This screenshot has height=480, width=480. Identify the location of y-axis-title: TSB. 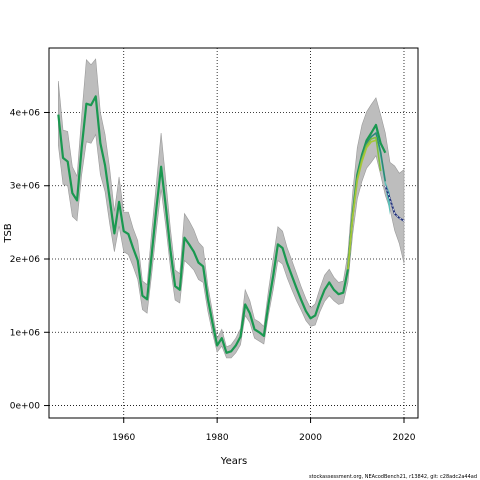
(8, 233).